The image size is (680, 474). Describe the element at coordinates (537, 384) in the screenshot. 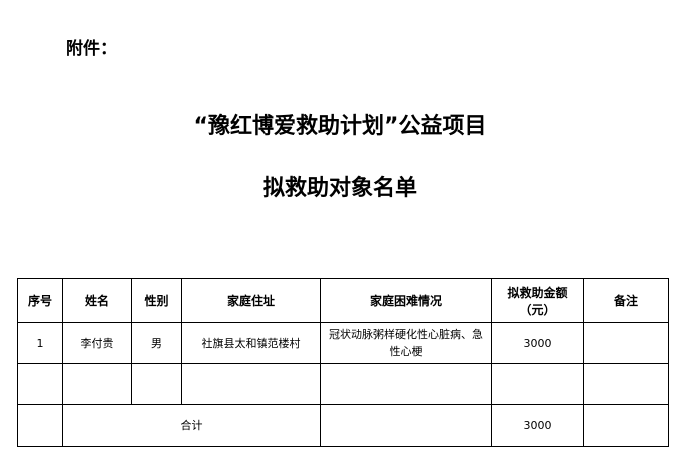

I see `cell-amount` at that location.